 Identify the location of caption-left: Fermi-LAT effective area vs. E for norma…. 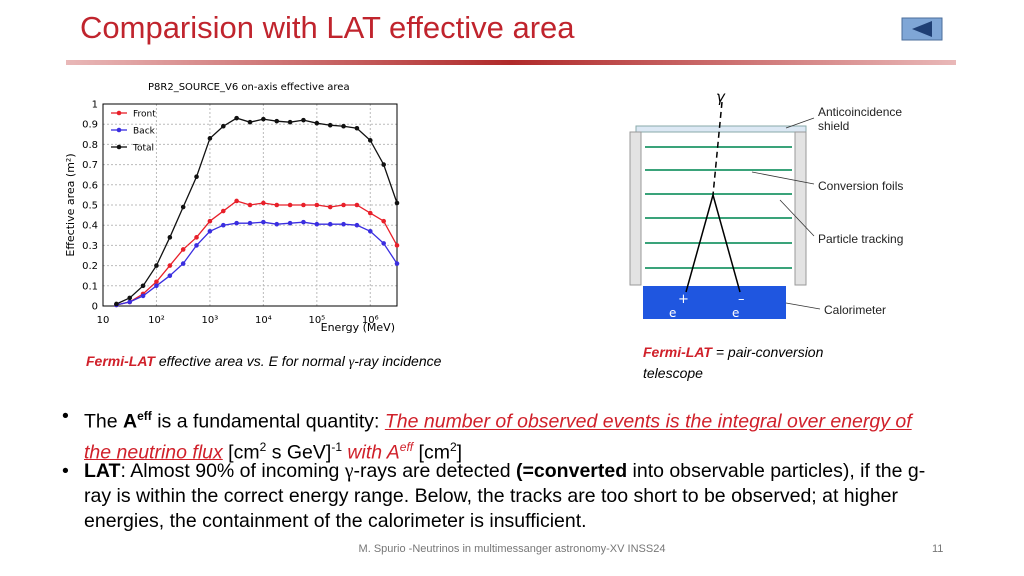
(263, 362).